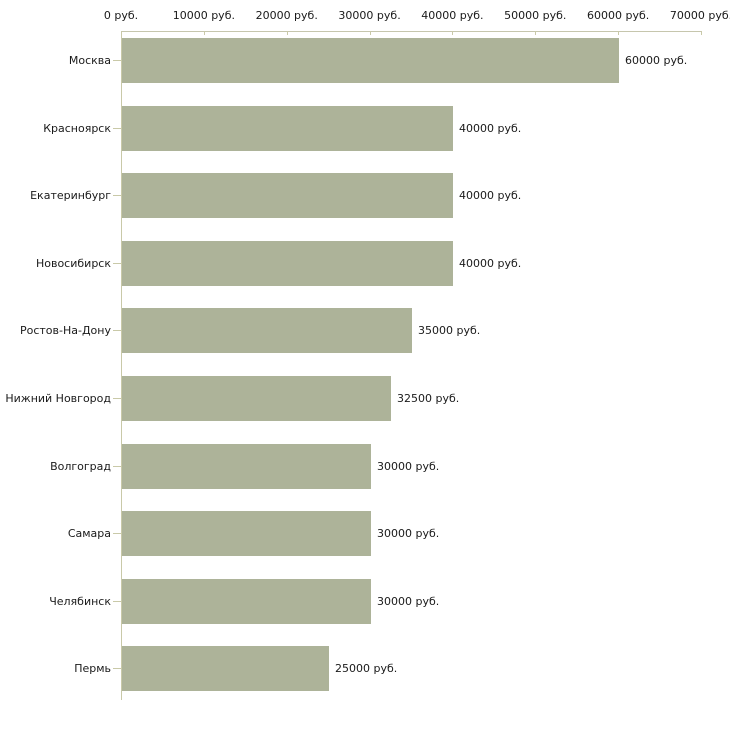  Describe the element at coordinates (449, 331) in the screenshot. I see `value-label: 35000 руб.` at that location.